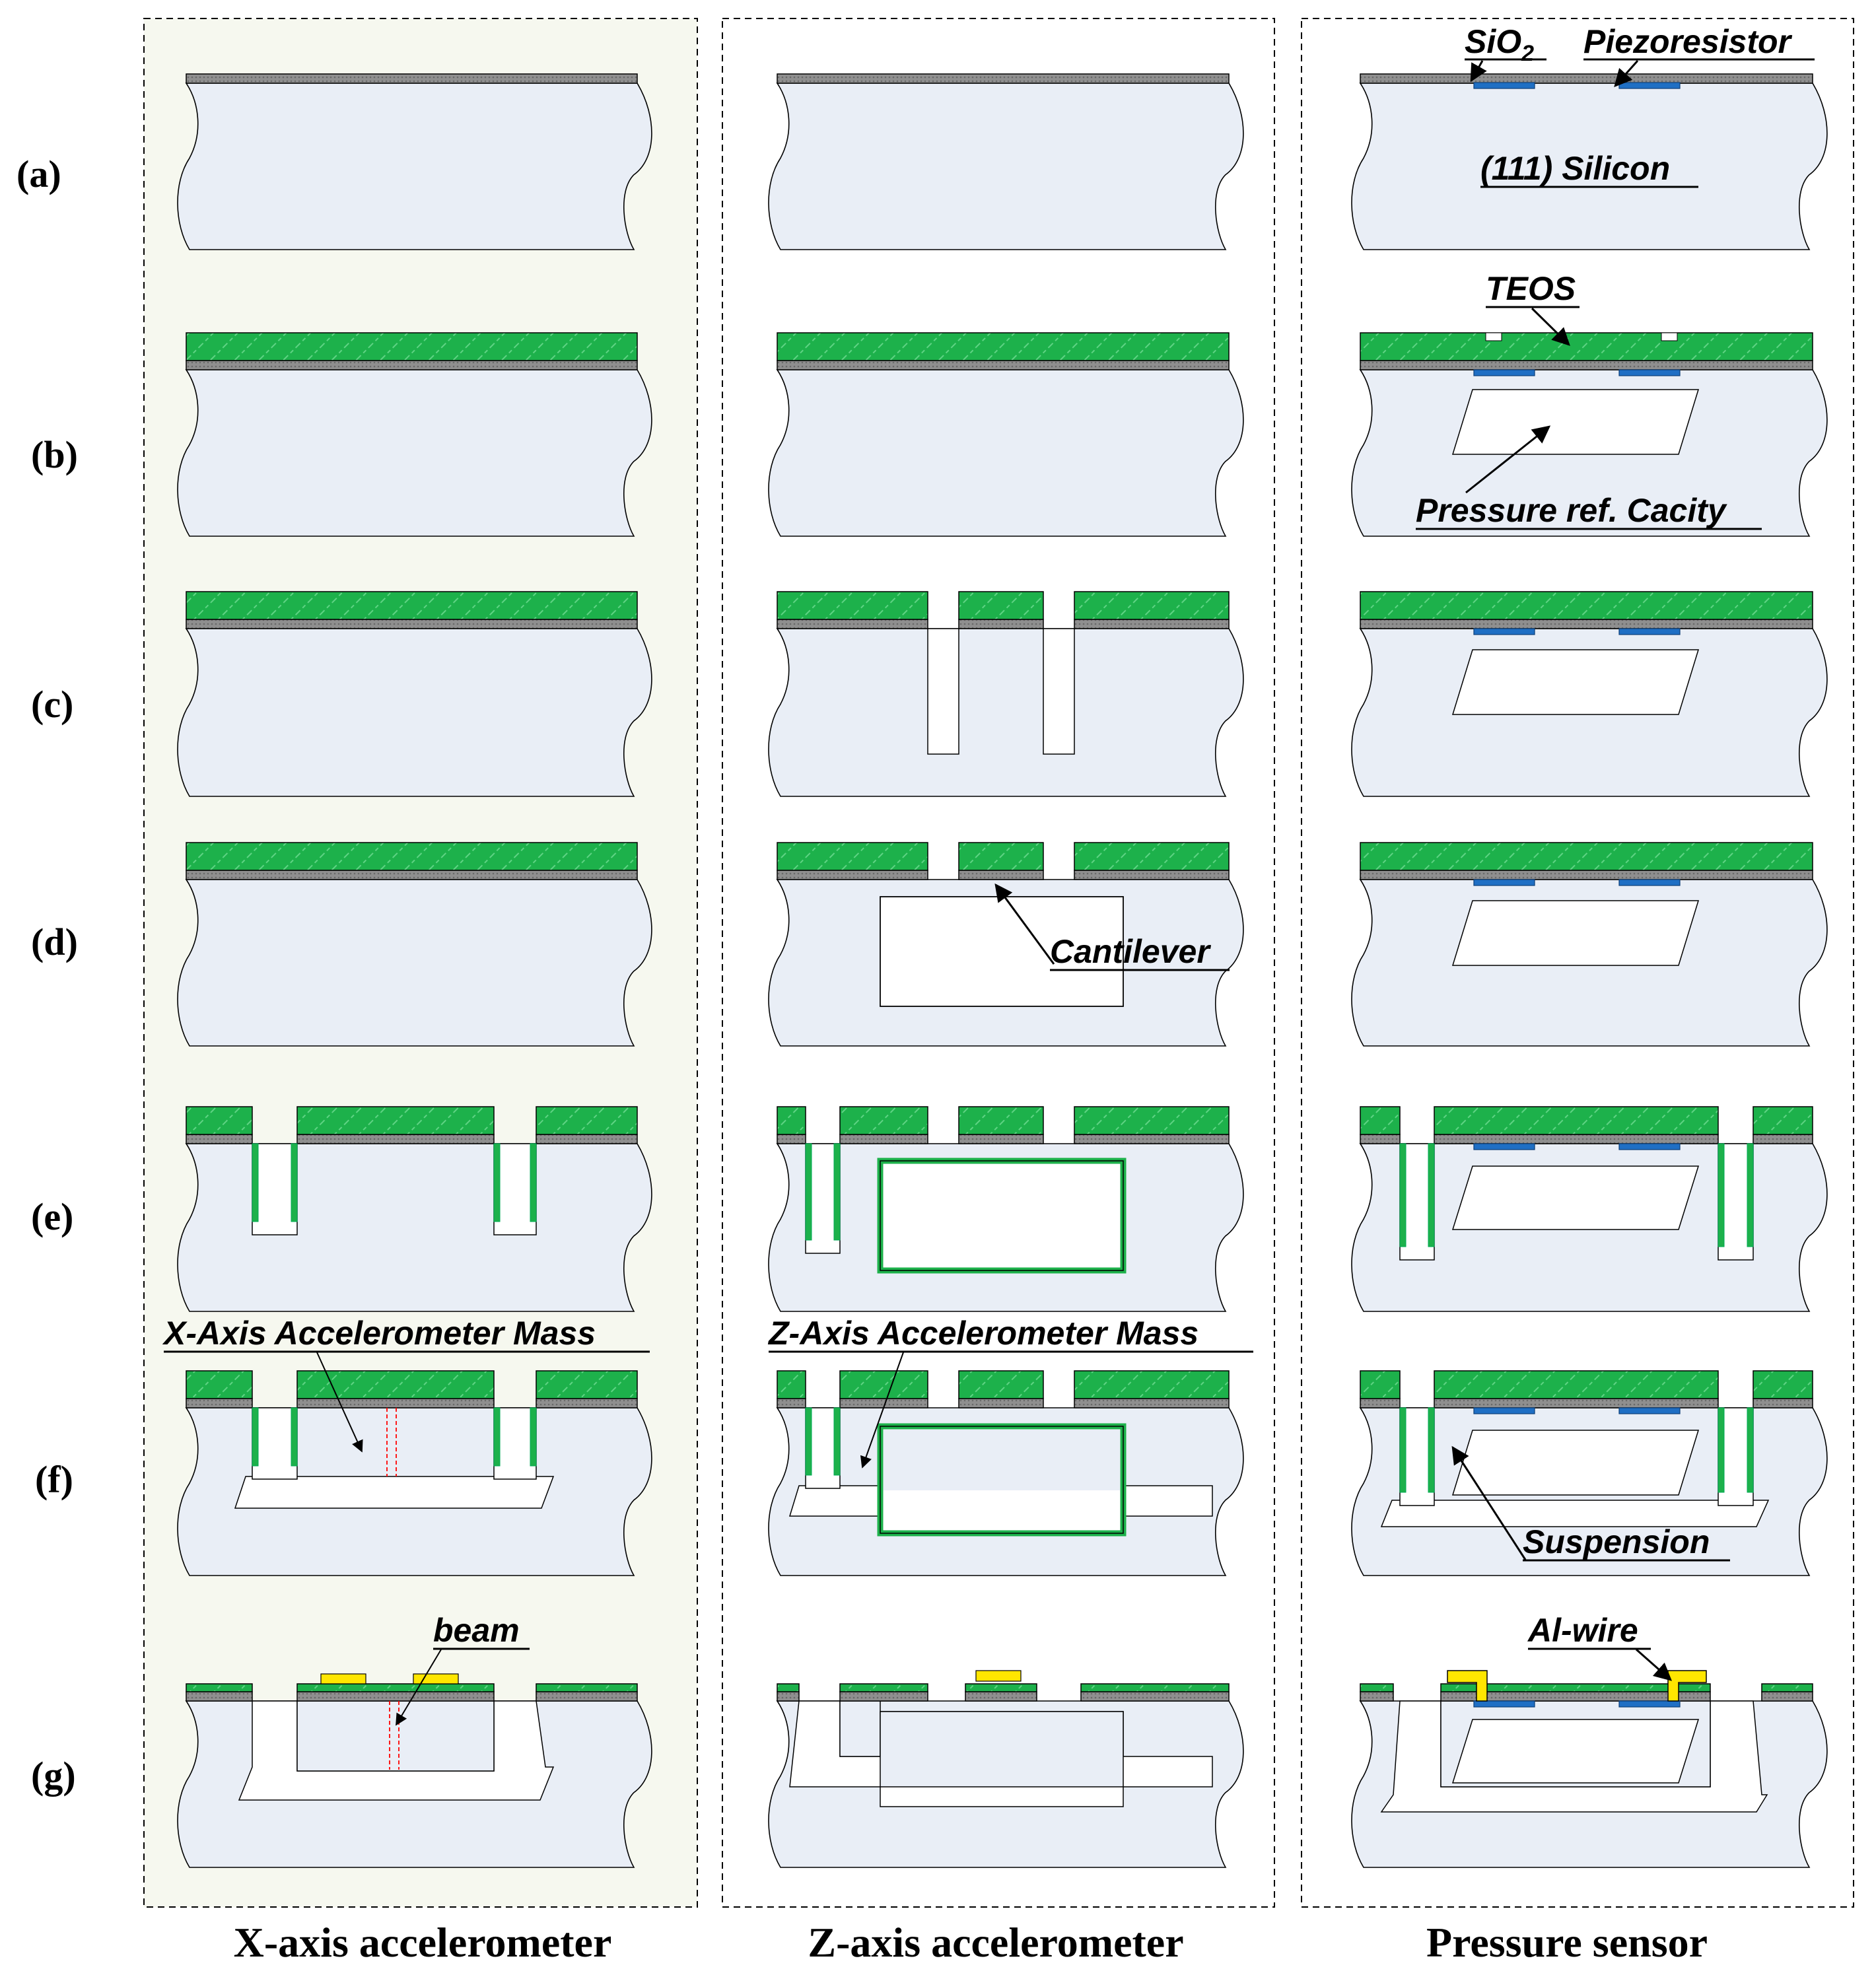  What do you see at coordinates (1783, 1121) in the screenshot?
I see `film-p-e-3-teos` at bounding box center [1783, 1121].